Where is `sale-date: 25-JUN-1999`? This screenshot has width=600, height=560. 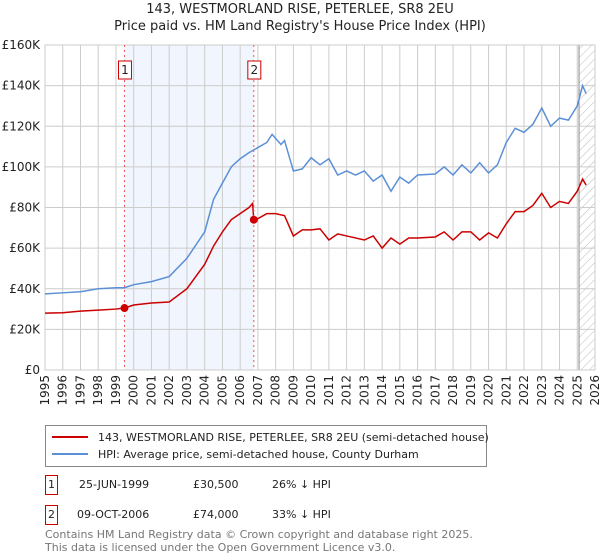 sale-date: 25-JUN-1999 is located at coordinates (114, 484).